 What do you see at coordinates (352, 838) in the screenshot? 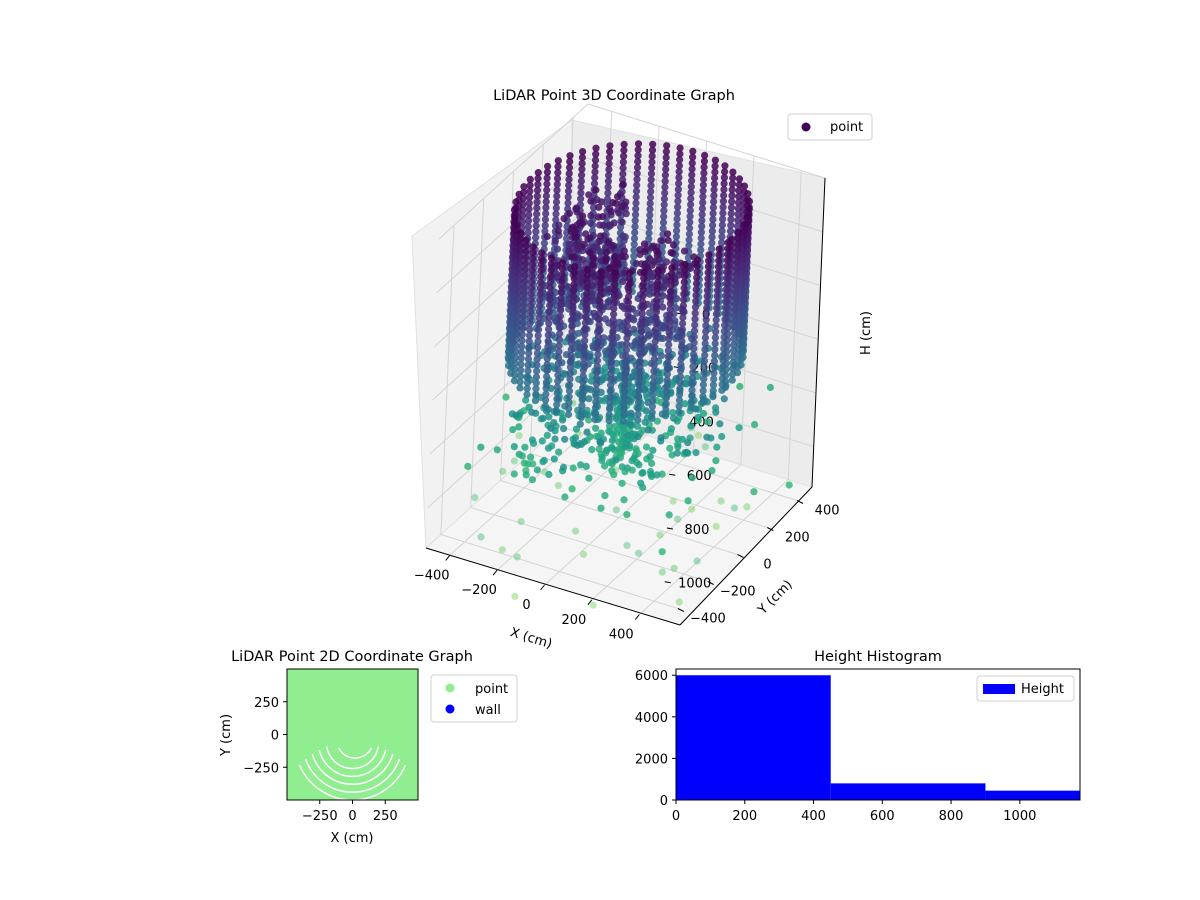
I see `x-axis-label-2d: X (cm)` at bounding box center [352, 838].